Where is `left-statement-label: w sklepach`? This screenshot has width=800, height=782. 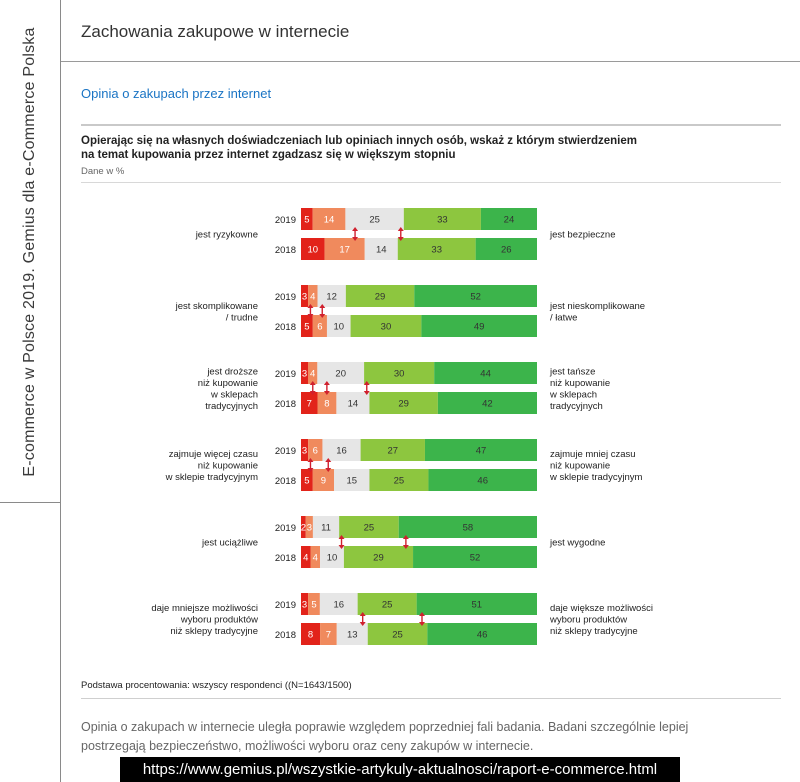 left-statement-label: w sklepach is located at coordinates (234, 394).